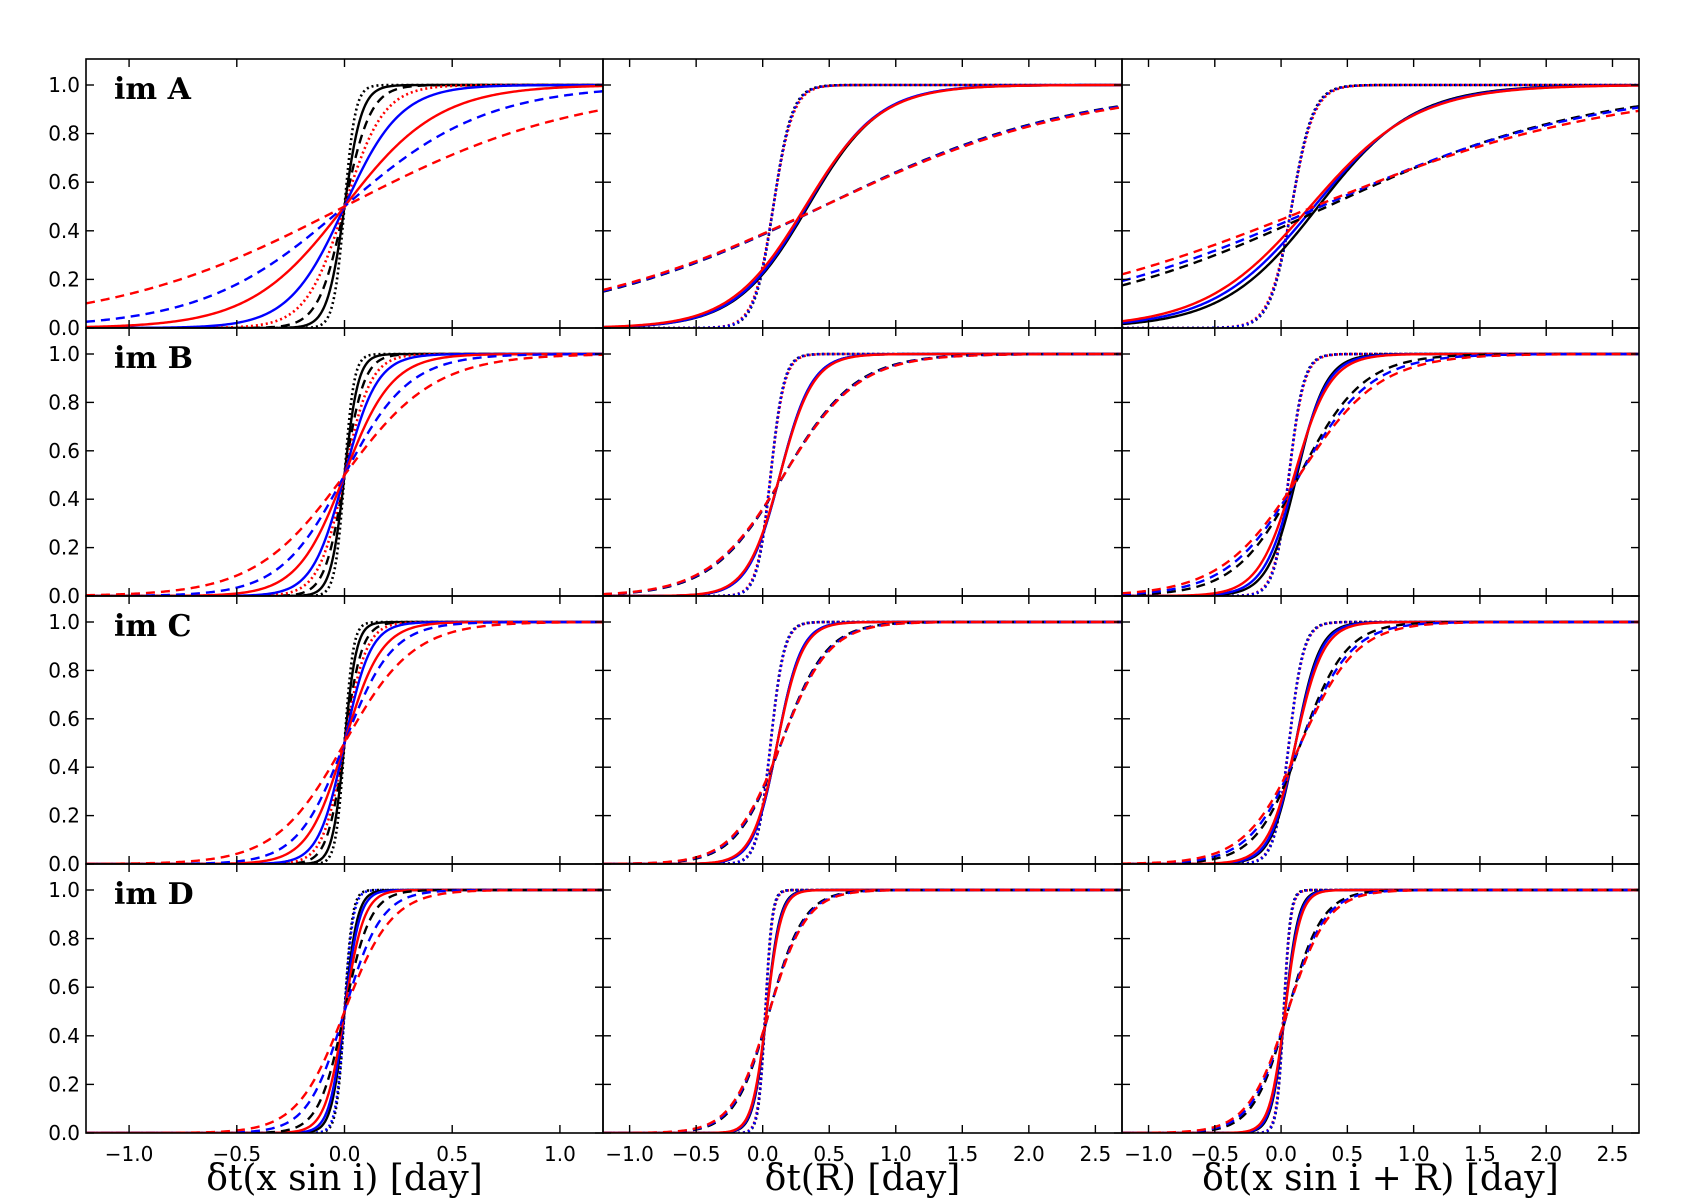  I want to click on x-axis-title: δt(x sin i + R) [day], so click(1380, 1178).